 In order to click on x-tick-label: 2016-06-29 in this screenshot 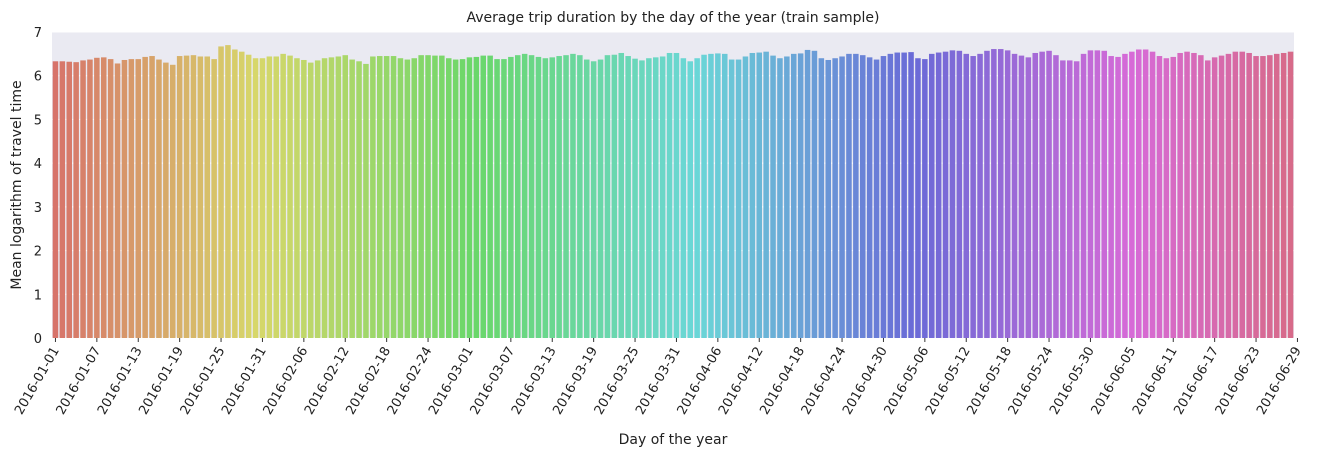, I will do `click(1279, 381)`.